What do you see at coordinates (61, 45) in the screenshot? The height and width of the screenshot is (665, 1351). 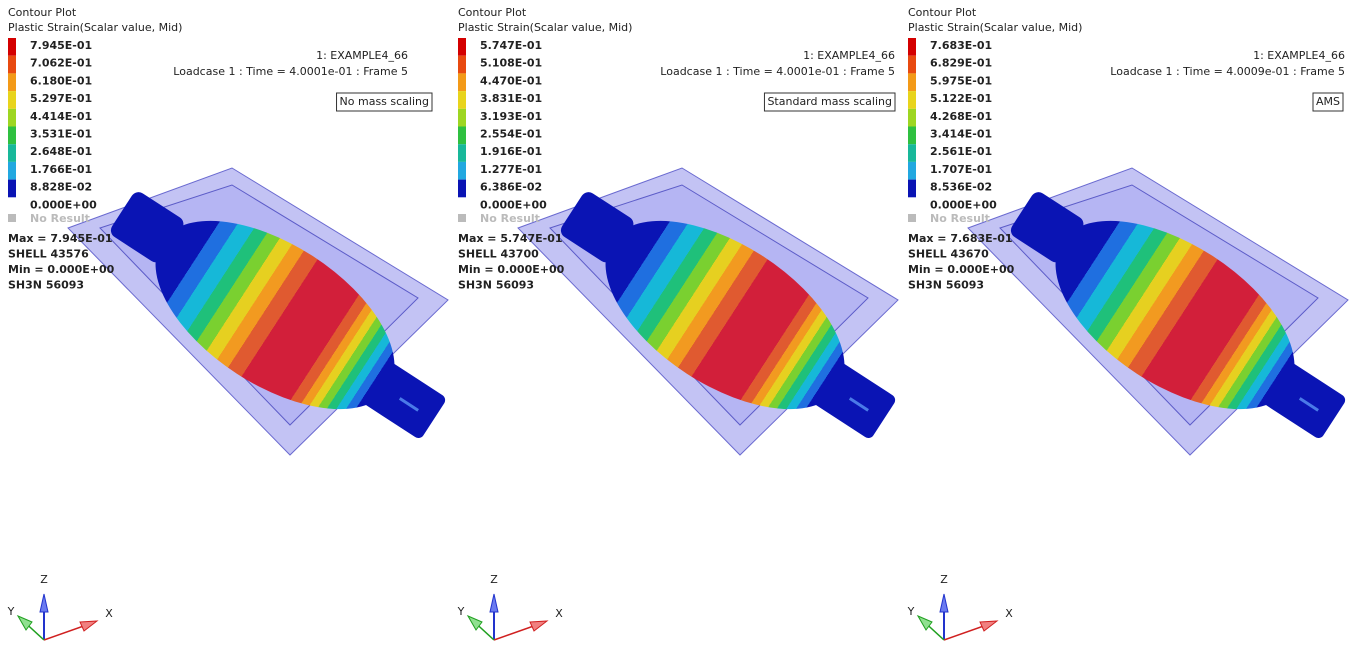 I see `legend-value: 7.945E-01` at bounding box center [61, 45].